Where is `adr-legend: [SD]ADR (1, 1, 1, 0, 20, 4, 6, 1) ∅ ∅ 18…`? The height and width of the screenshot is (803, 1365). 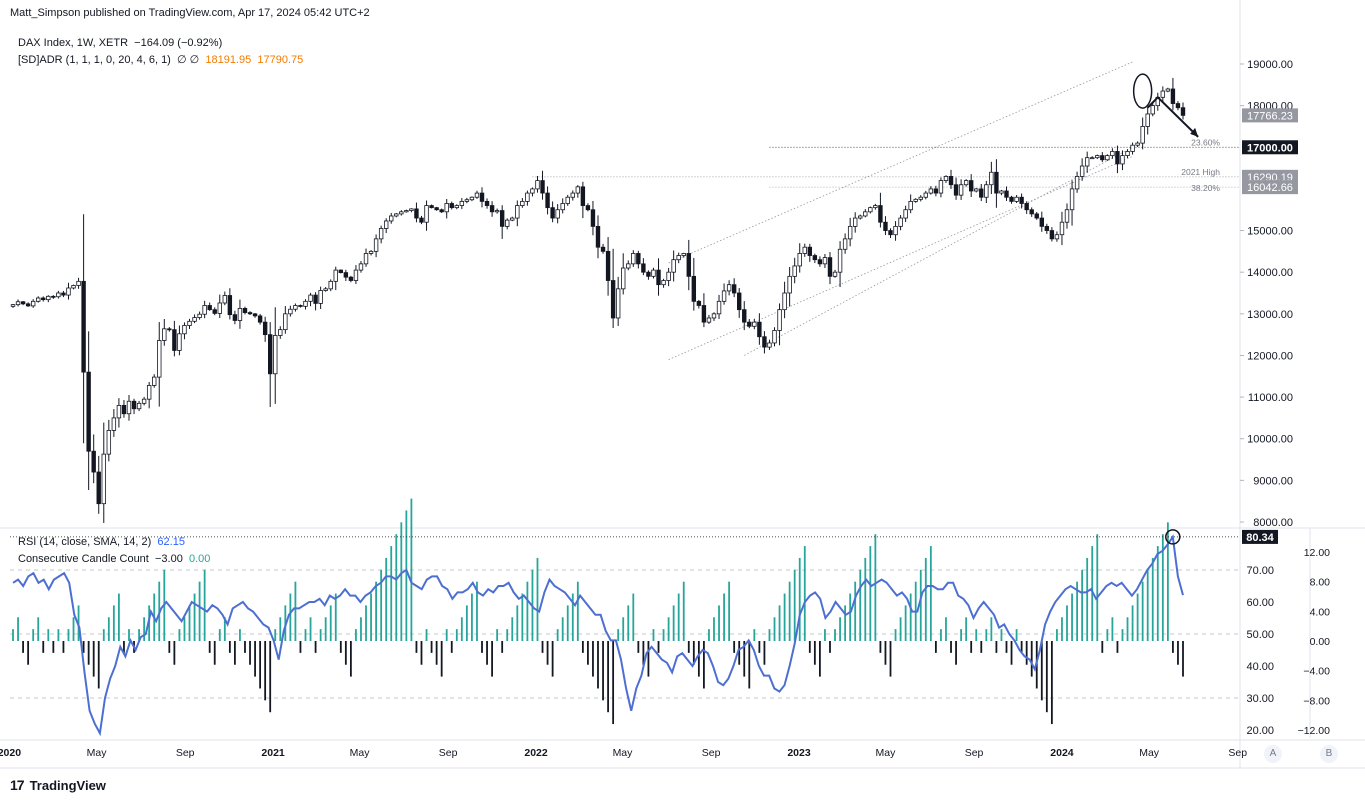
adr-legend: [SD]ADR (1, 1, 1, 0, 20, 4, 6, 1) ∅ ∅ 18… is located at coordinates (160, 59).